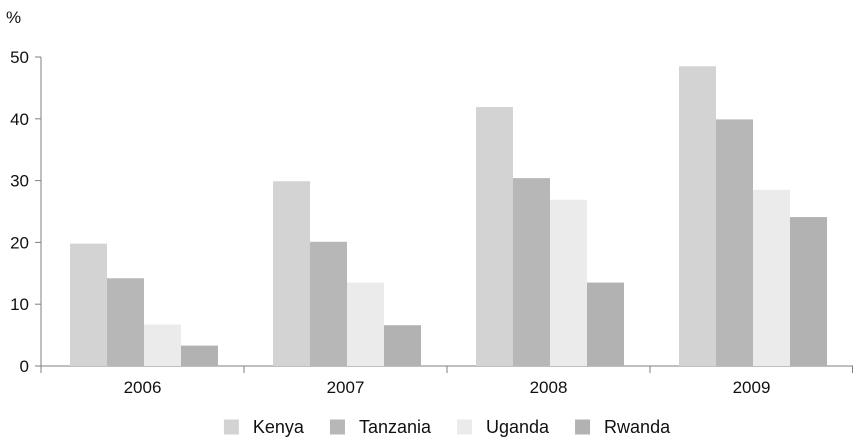 The image size is (853, 439). What do you see at coordinates (583, 427) in the screenshot?
I see `legend-swatch-rwanda` at bounding box center [583, 427].